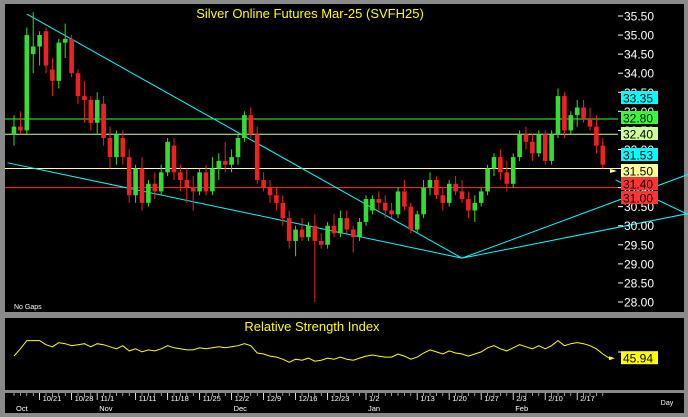 This screenshot has width=688, height=417. What do you see at coordinates (555, 398) in the screenshot?
I see `x-date-label: 2/10` at bounding box center [555, 398].